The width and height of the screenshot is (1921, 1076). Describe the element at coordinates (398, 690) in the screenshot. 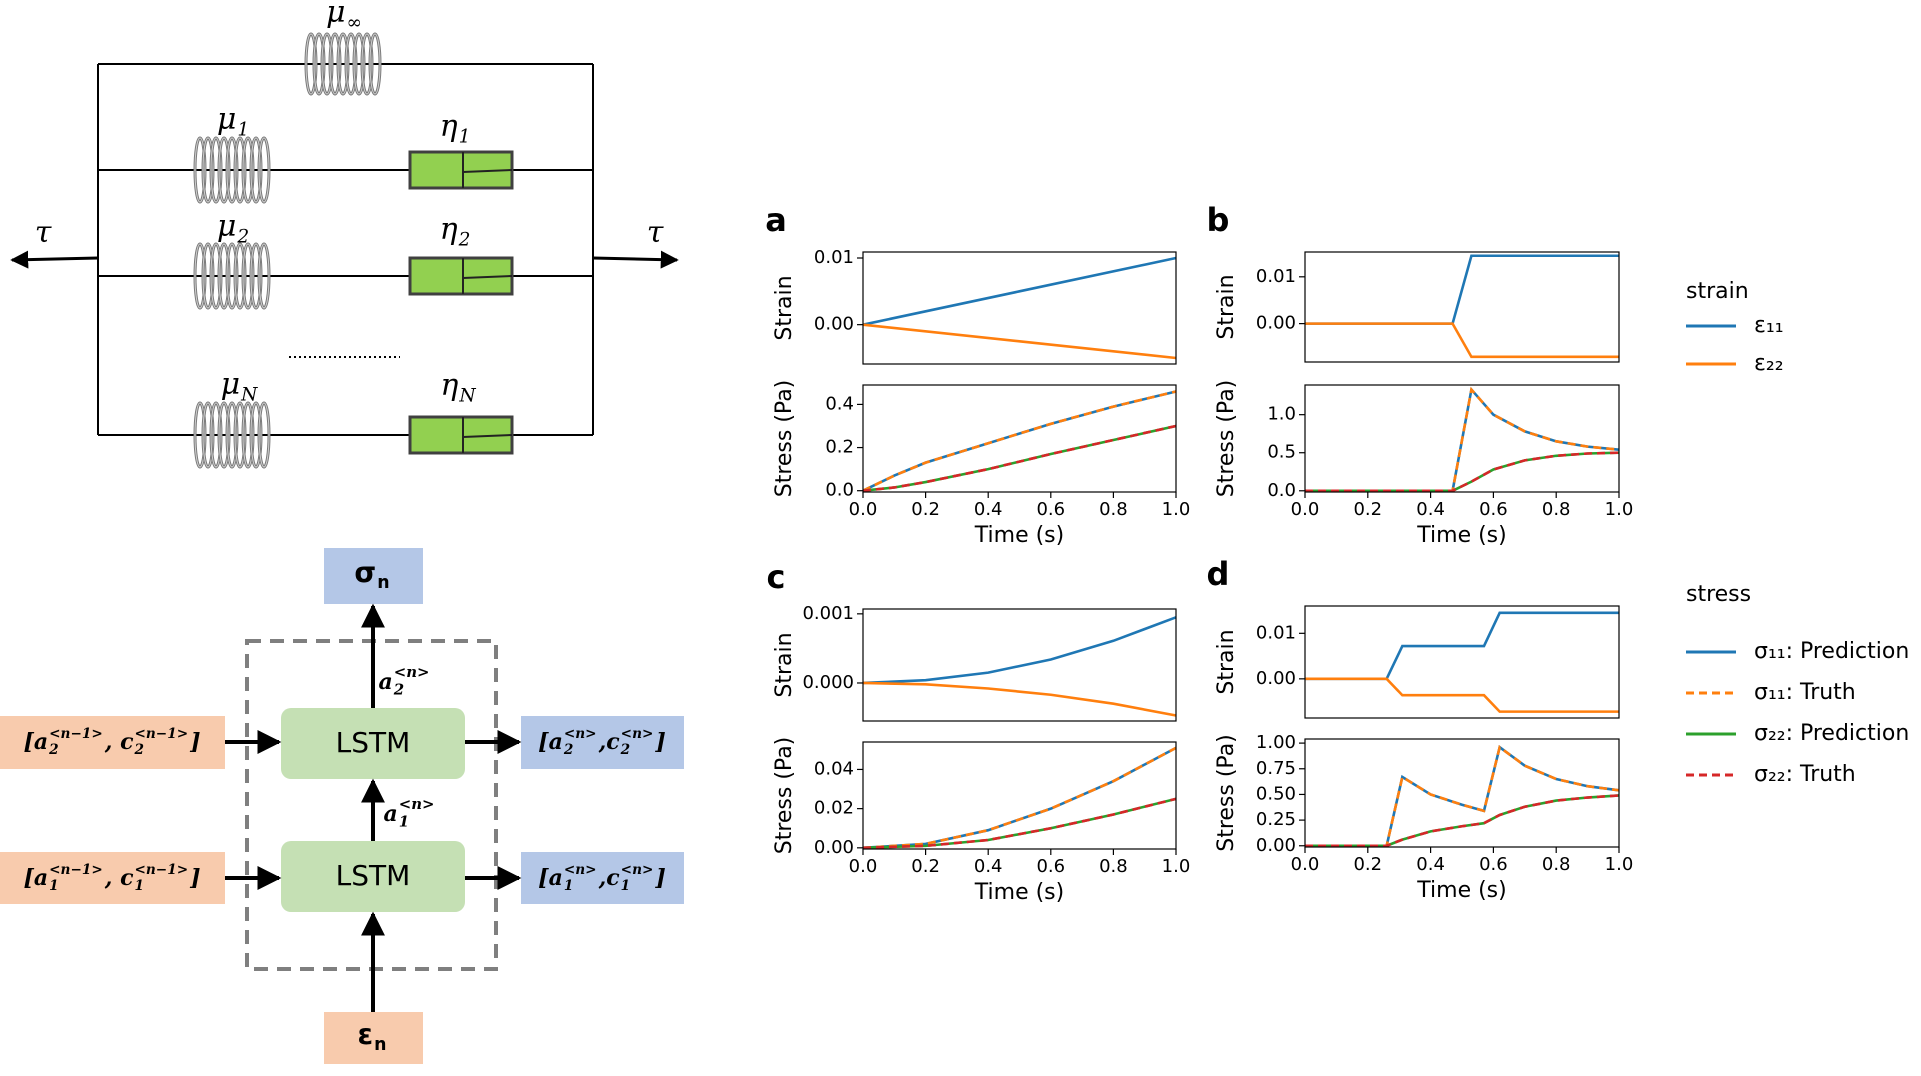

I see `subscript: 2` at that location.